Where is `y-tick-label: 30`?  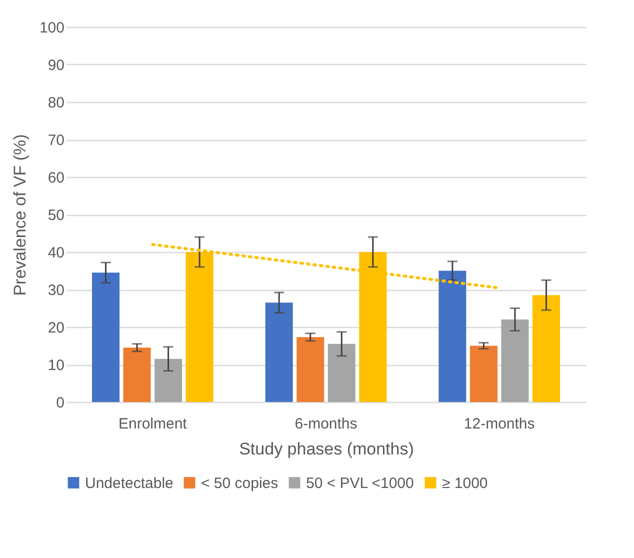
y-tick-label: 30 is located at coordinates (56, 290).